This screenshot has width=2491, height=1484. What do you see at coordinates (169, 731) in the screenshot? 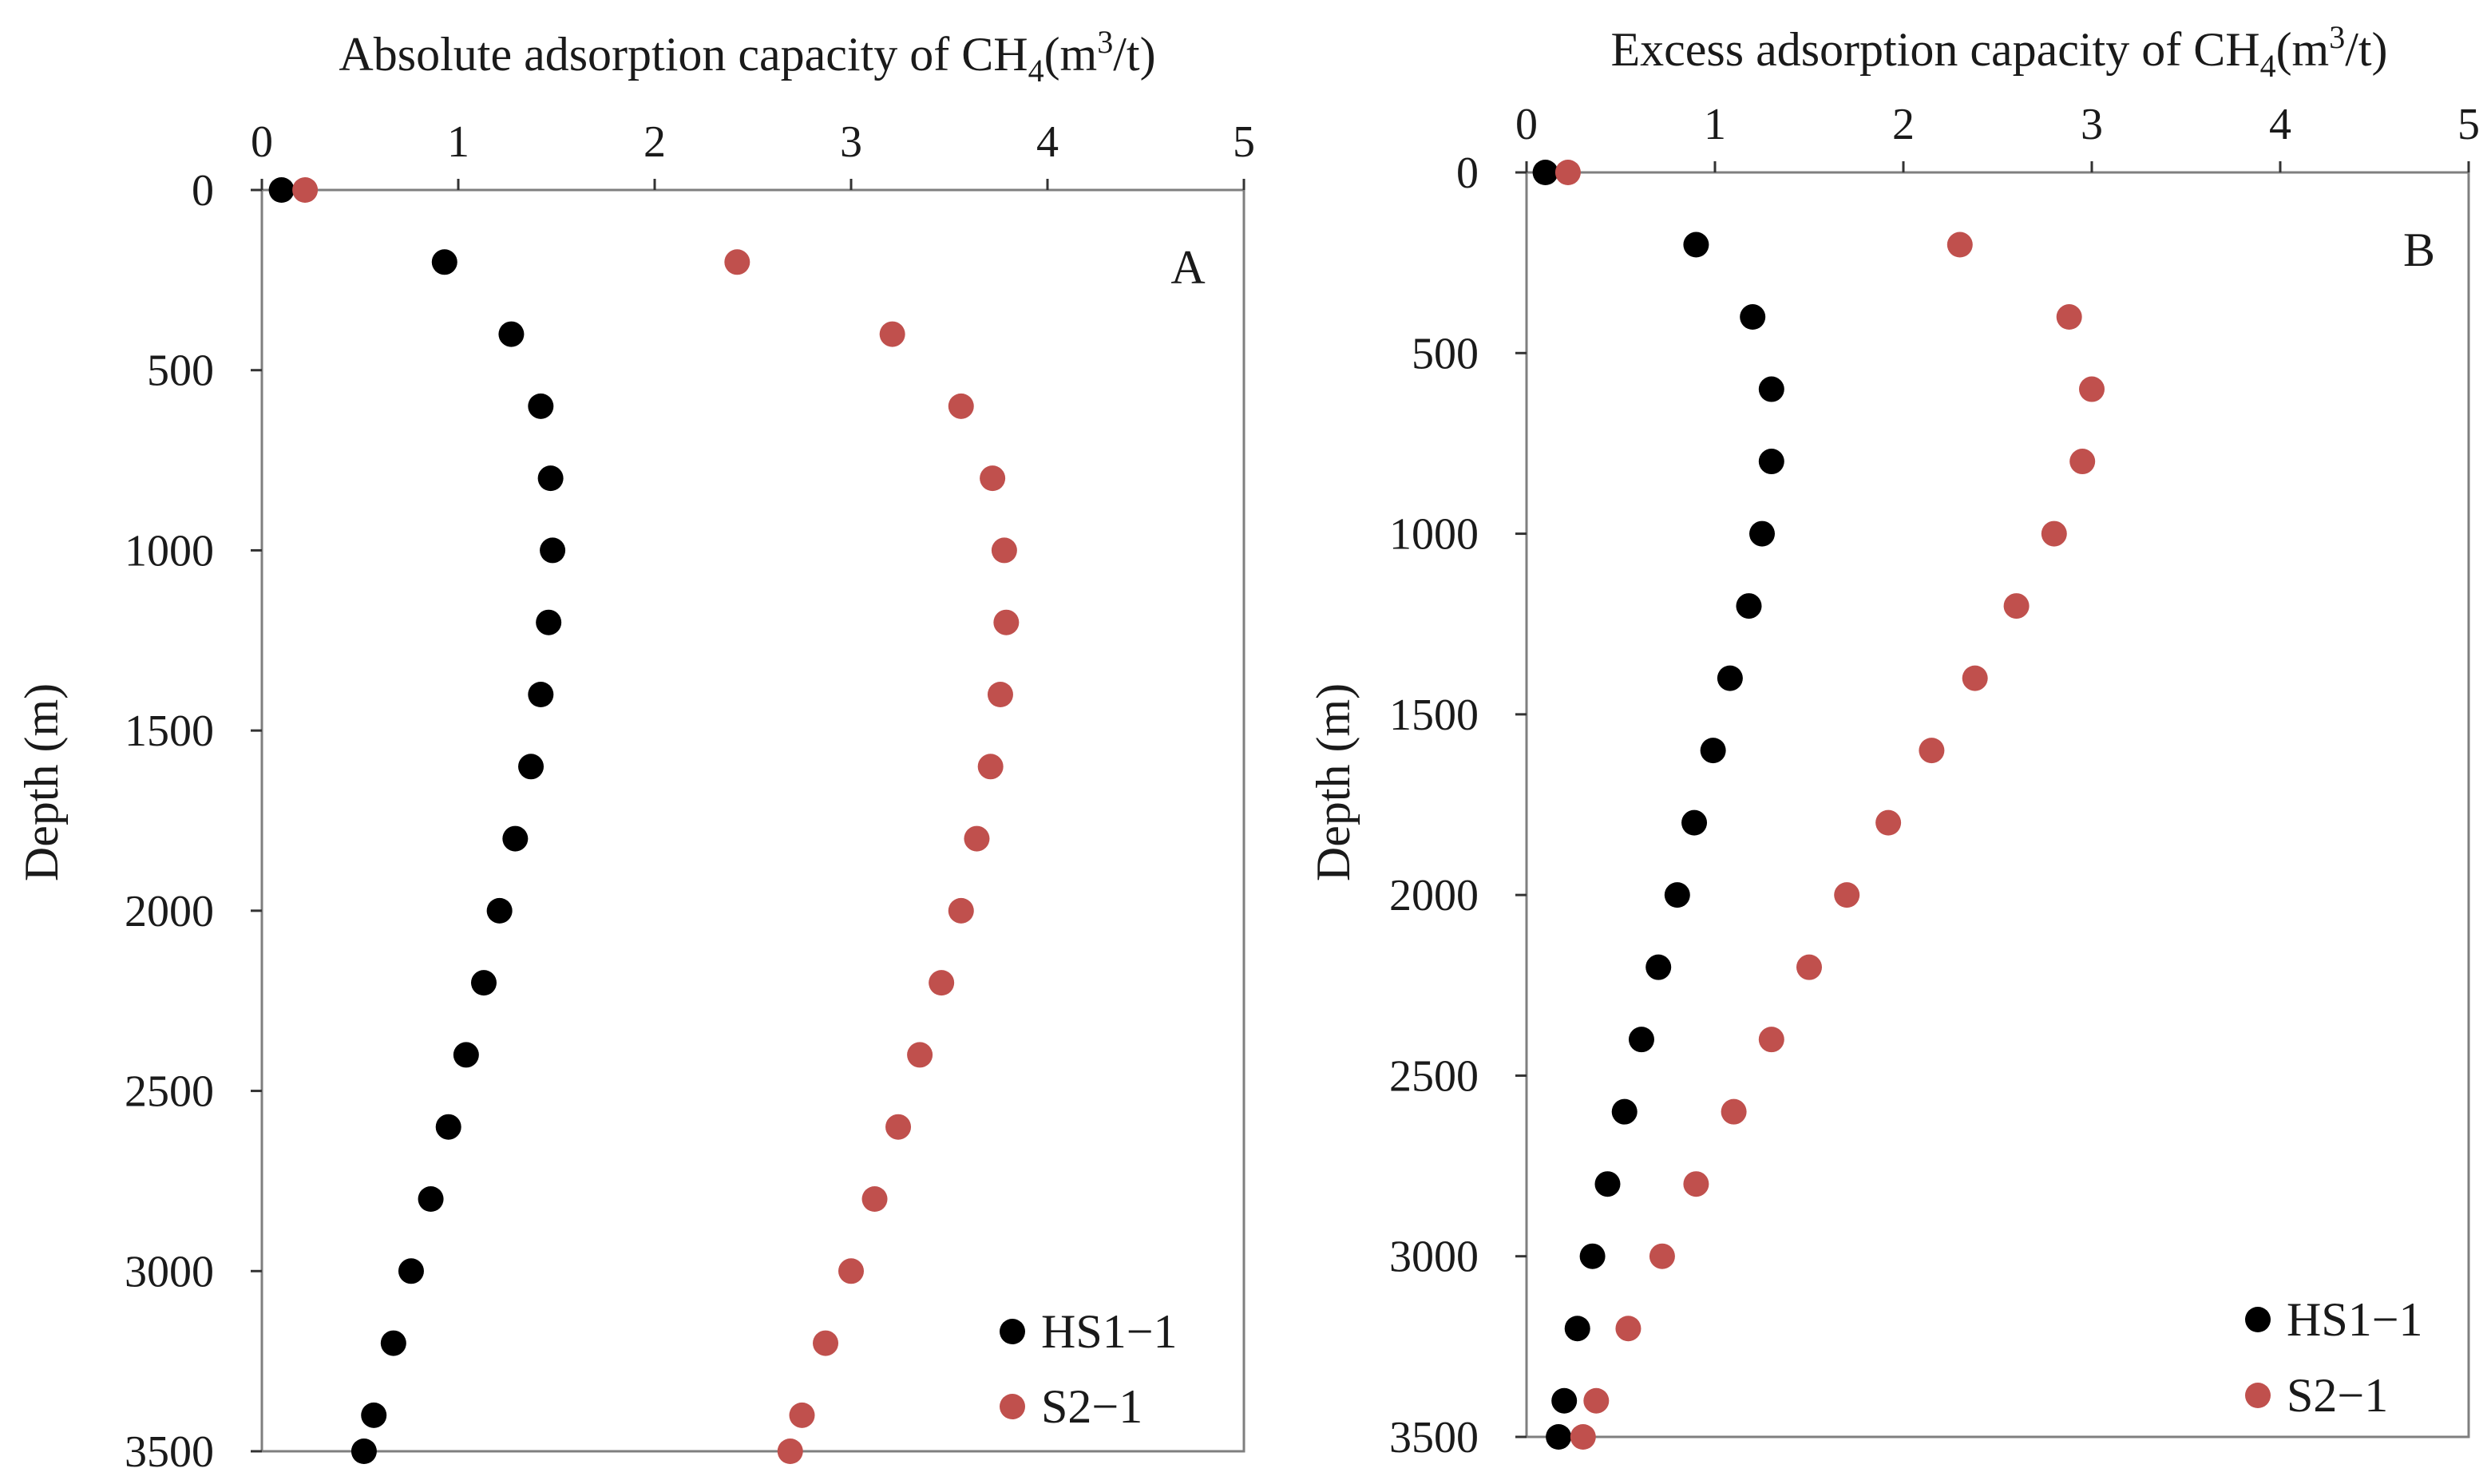
I see `y-tick-label: 1500` at bounding box center [169, 731].